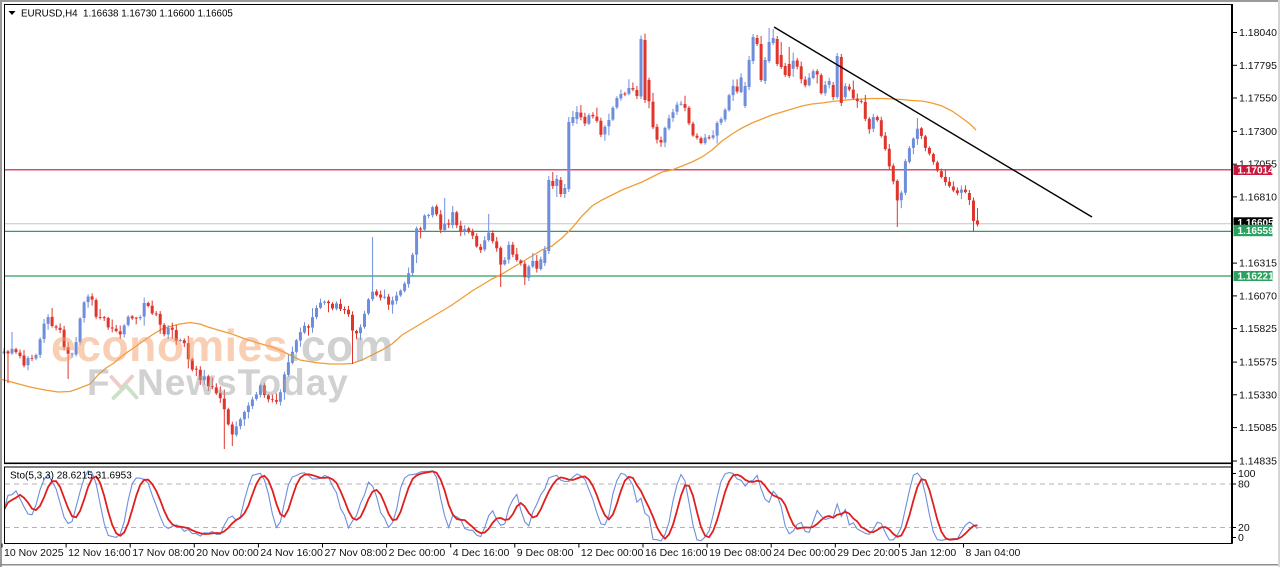 The width and height of the screenshot is (1280, 572). What do you see at coordinates (676, 553) in the screenshot?
I see `svg-text: 16 Dec 16:00` at bounding box center [676, 553].